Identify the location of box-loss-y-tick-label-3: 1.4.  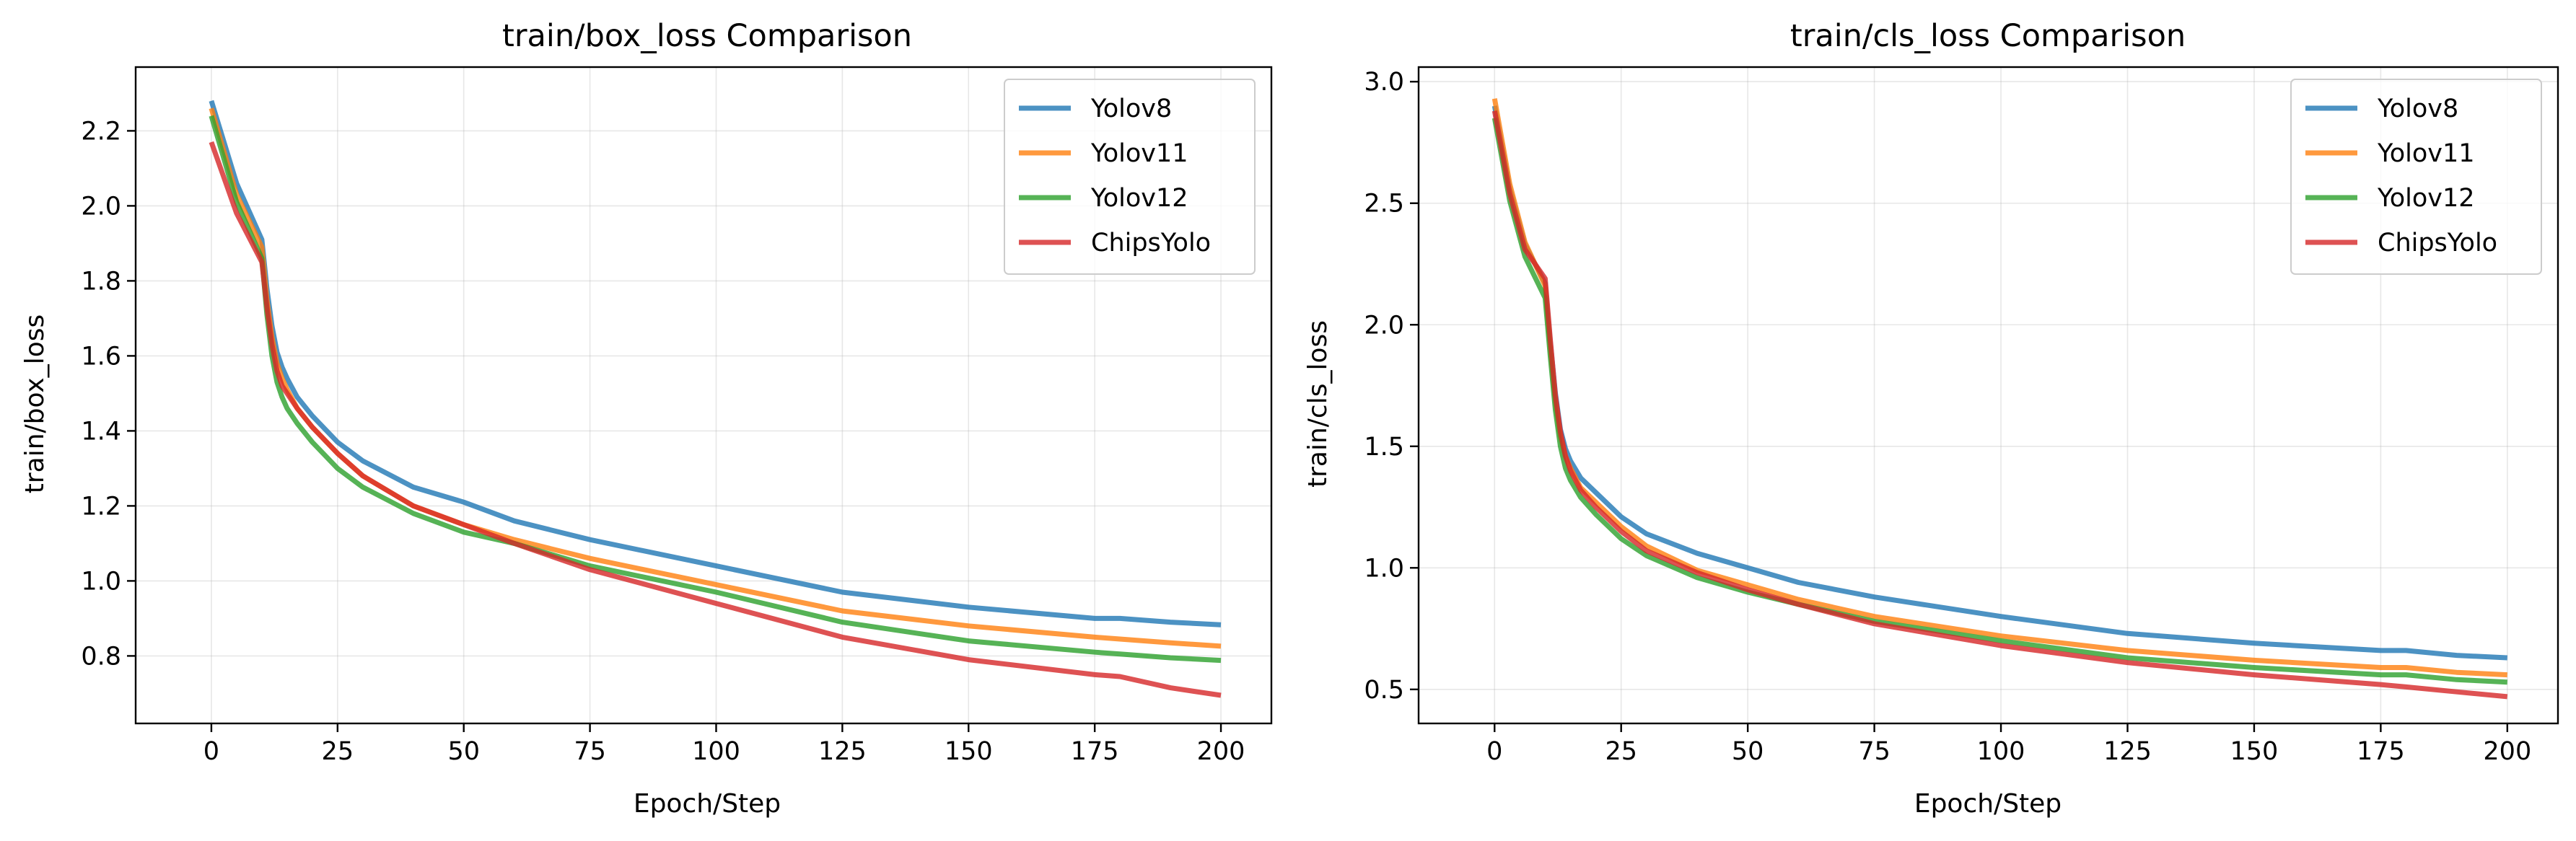
(101, 431).